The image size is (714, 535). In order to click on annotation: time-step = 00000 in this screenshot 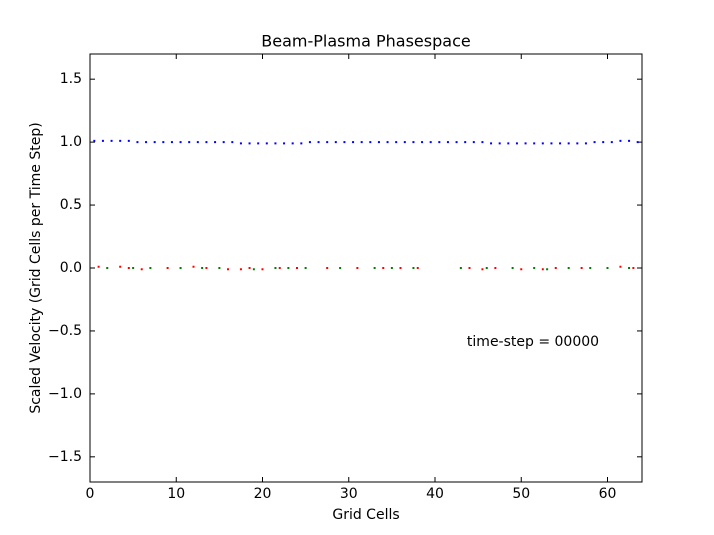, I will do `click(533, 342)`.